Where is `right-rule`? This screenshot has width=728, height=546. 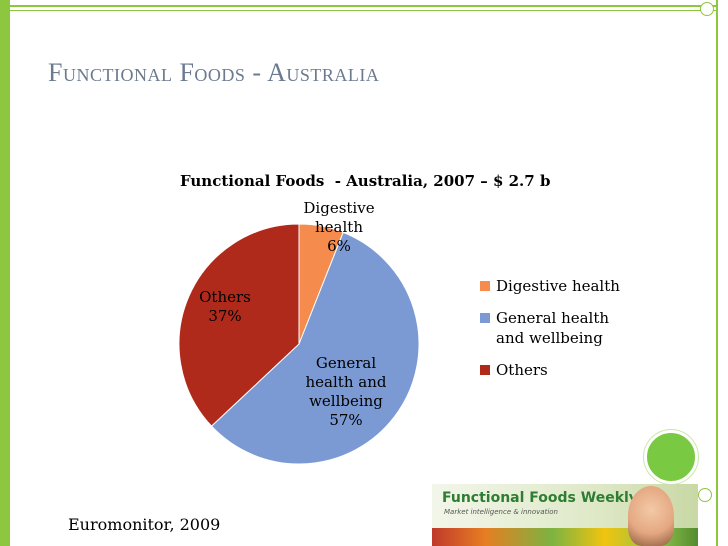 right-rule is located at coordinates (717, 273).